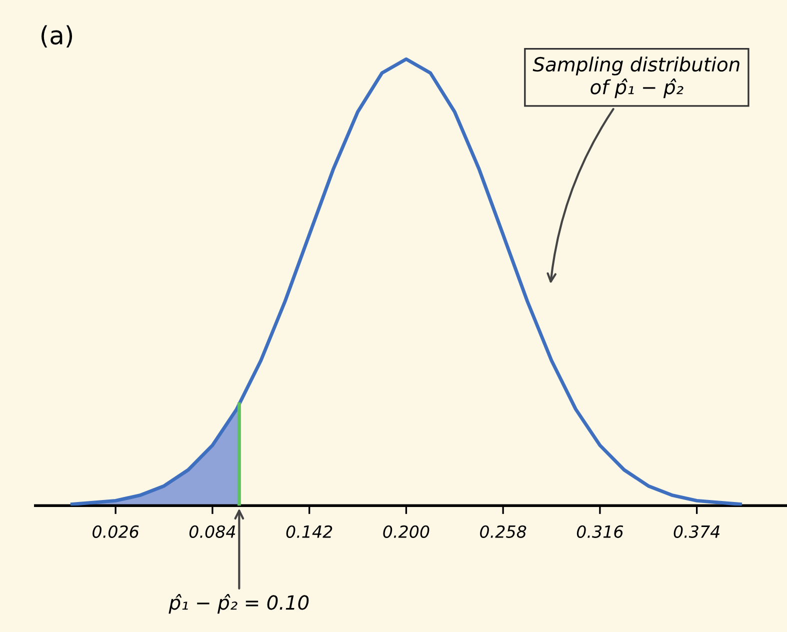 This screenshot has height=632, width=787. Describe the element at coordinates (115, 531) in the screenshot. I see `x-tick-label: 0.026` at that location.